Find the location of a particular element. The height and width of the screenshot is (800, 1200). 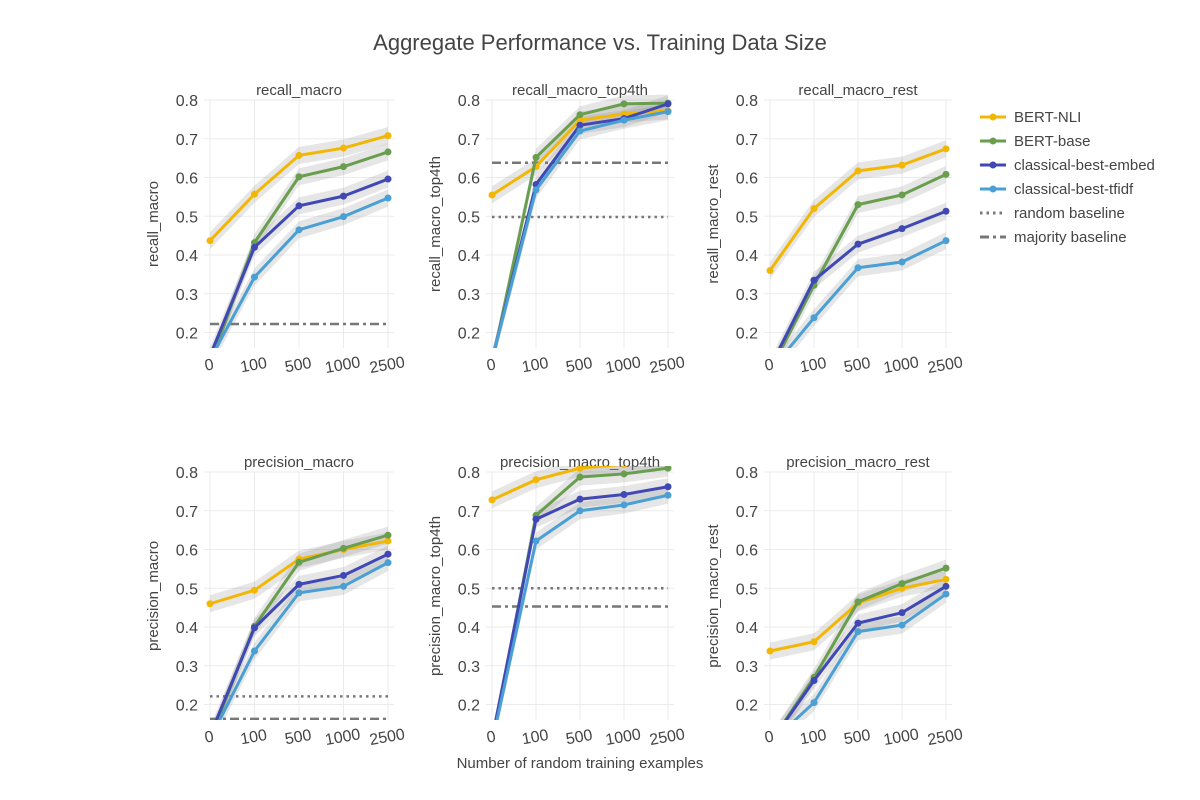

y-tick-label: 0.8 is located at coordinates (747, 473).